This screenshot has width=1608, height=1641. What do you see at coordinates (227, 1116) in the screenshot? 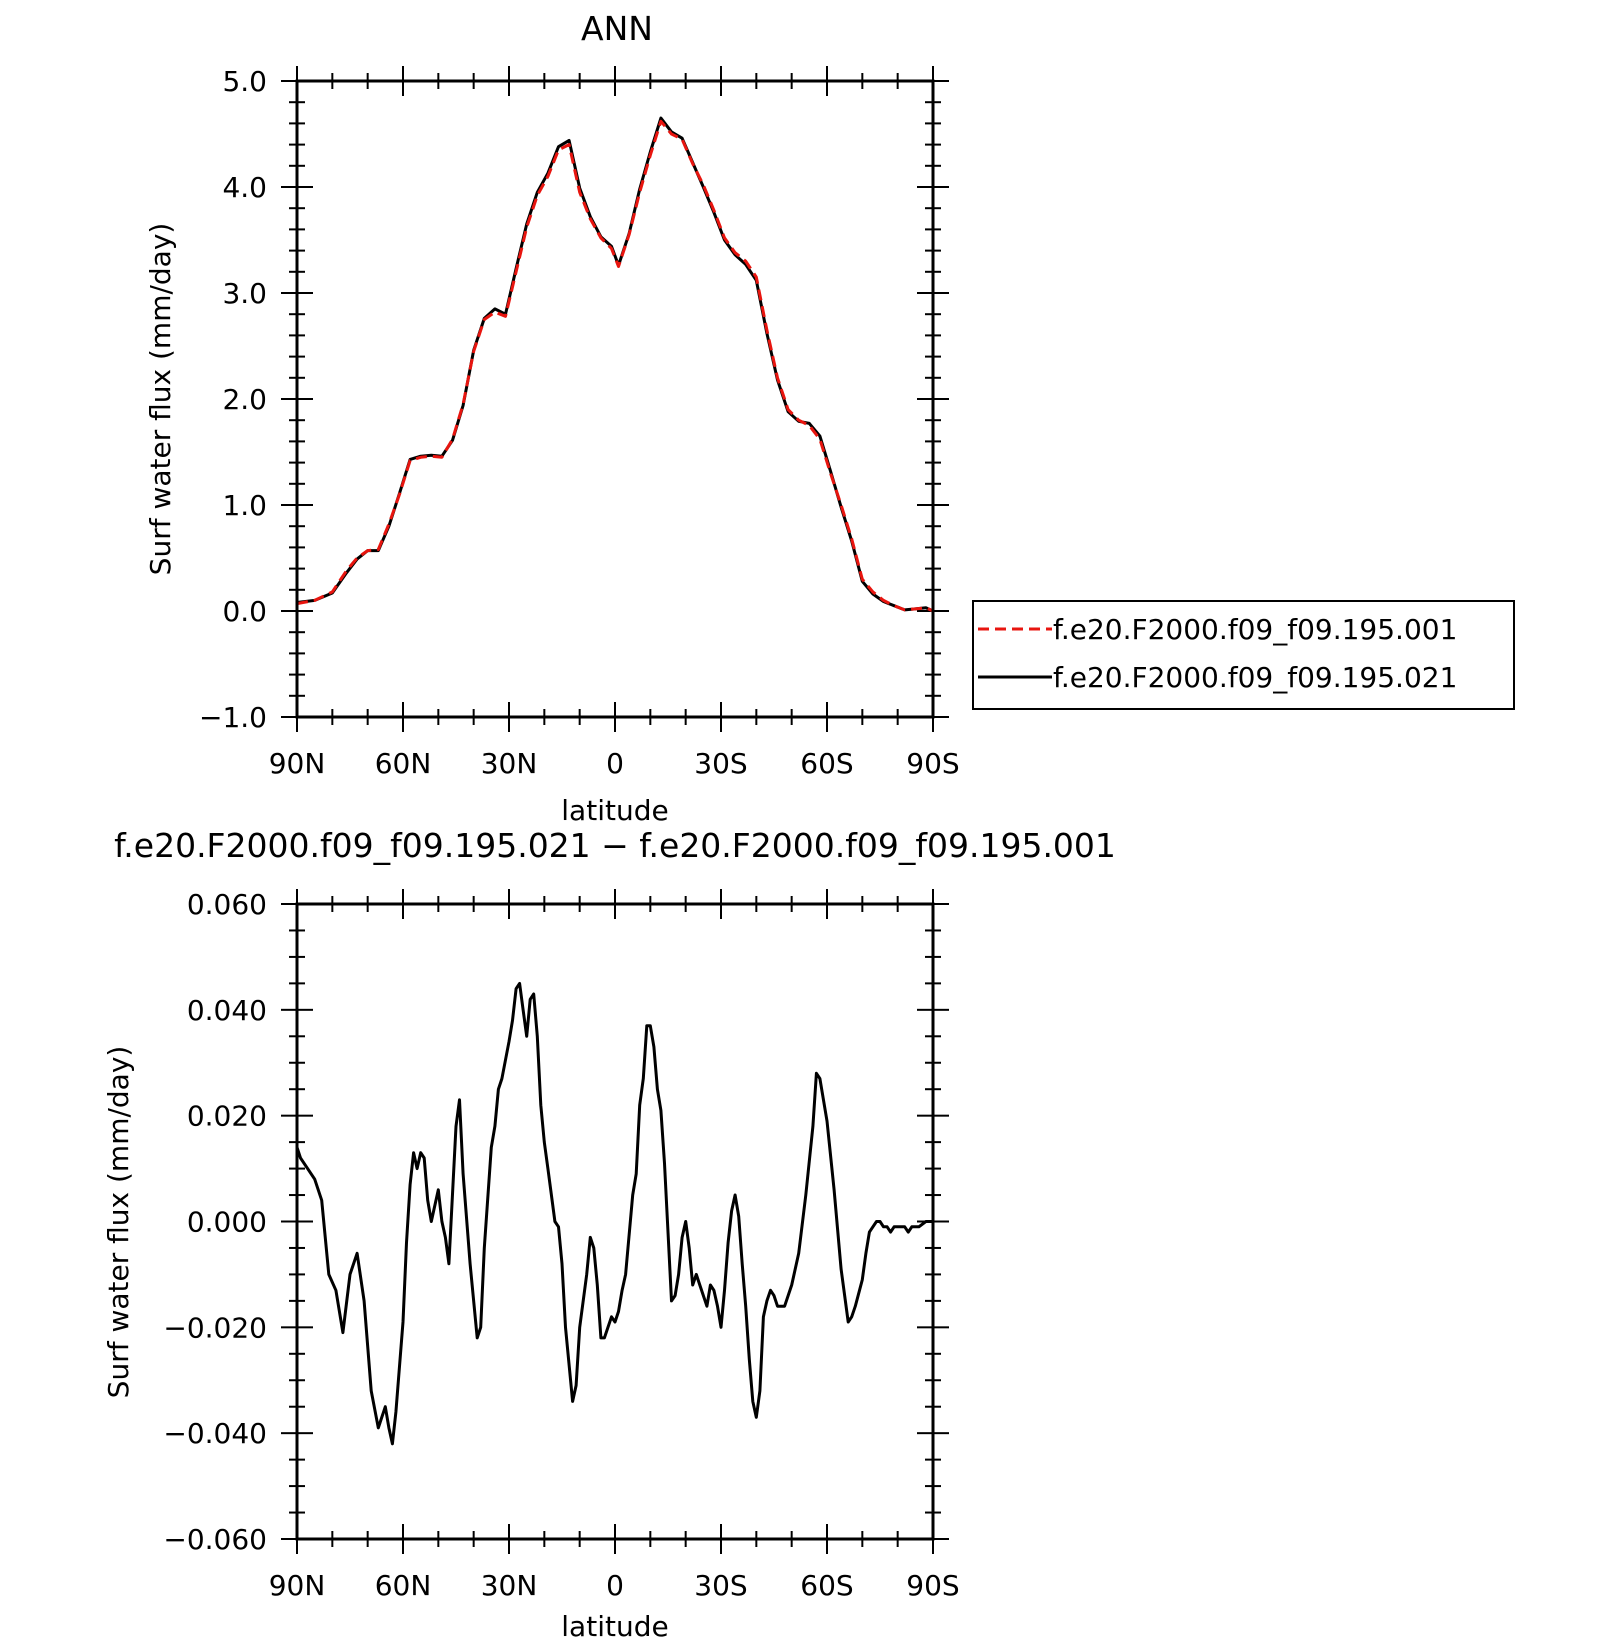
I see `y-tick-label: 0.020` at bounding box center [227, 1116].